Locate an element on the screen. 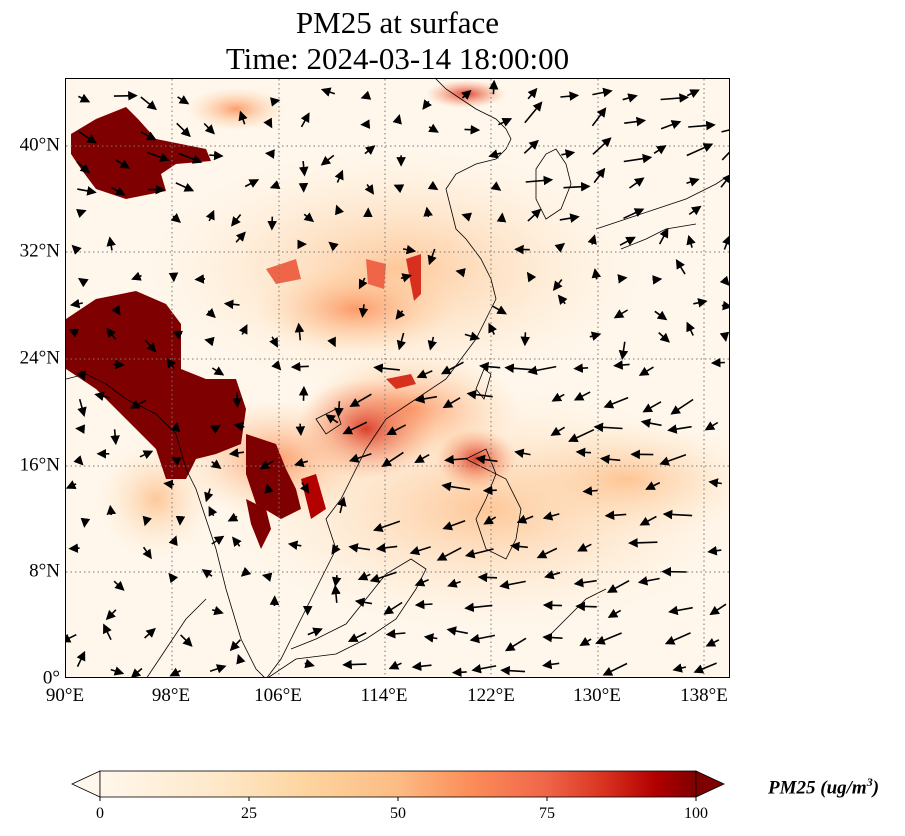  colorbar-max-extend is located at coordinates (710, 784).